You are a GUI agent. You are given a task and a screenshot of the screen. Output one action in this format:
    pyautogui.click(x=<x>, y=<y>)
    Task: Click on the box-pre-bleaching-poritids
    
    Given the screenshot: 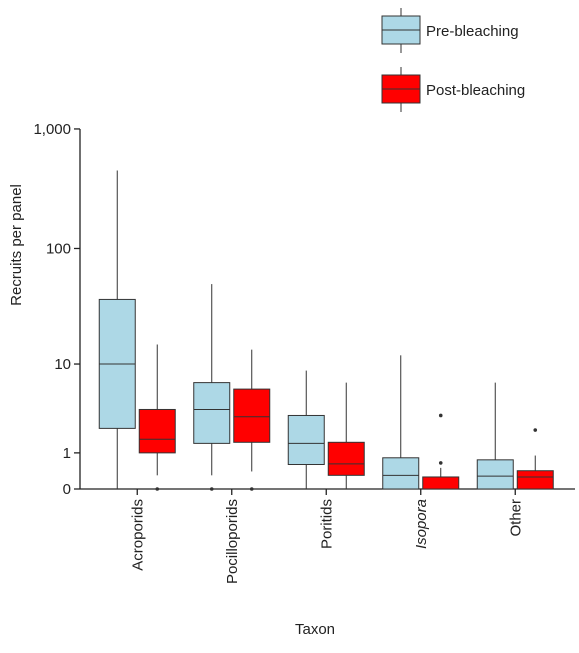 What is the action you would take?
    pyautogui.click(x=306, y=429)
    